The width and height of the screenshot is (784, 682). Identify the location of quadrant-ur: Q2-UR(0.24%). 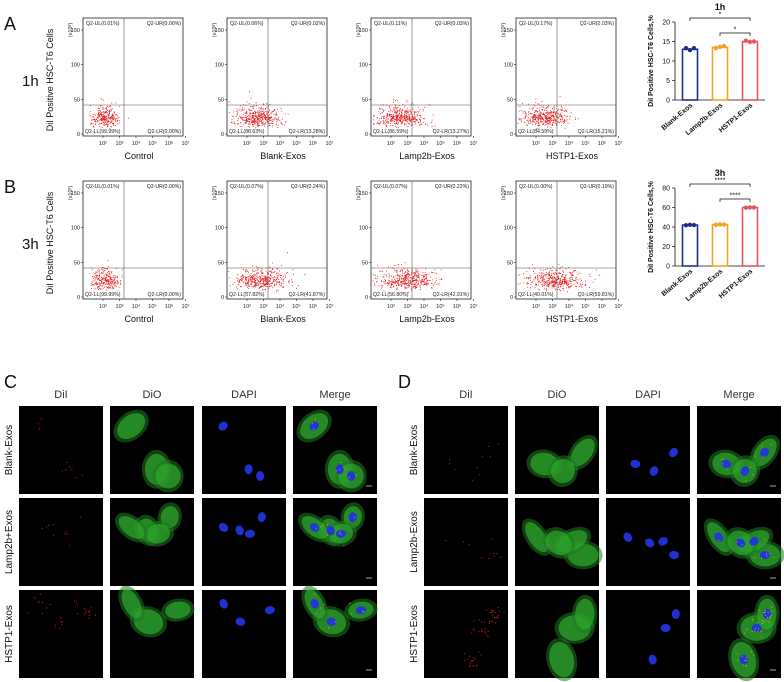
(308, 187).